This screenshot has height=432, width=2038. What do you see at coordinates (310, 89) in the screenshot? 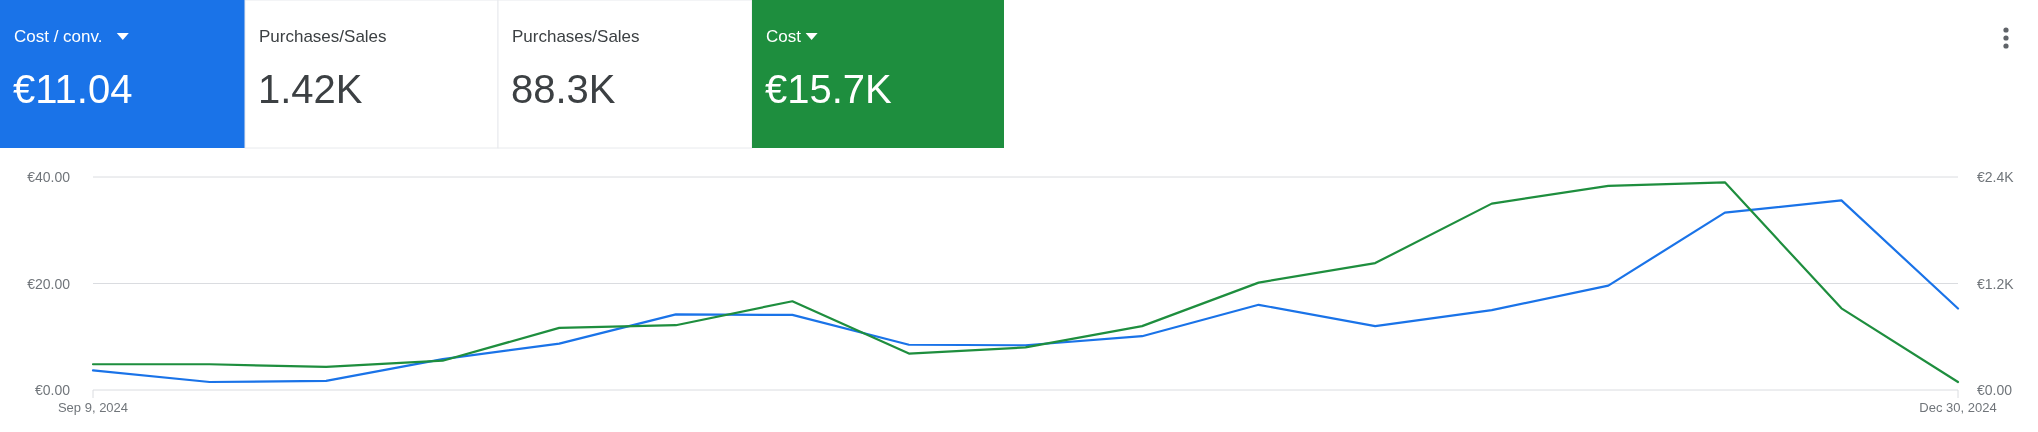
I see `text: 1.42K` at bounding box center [310, 89].